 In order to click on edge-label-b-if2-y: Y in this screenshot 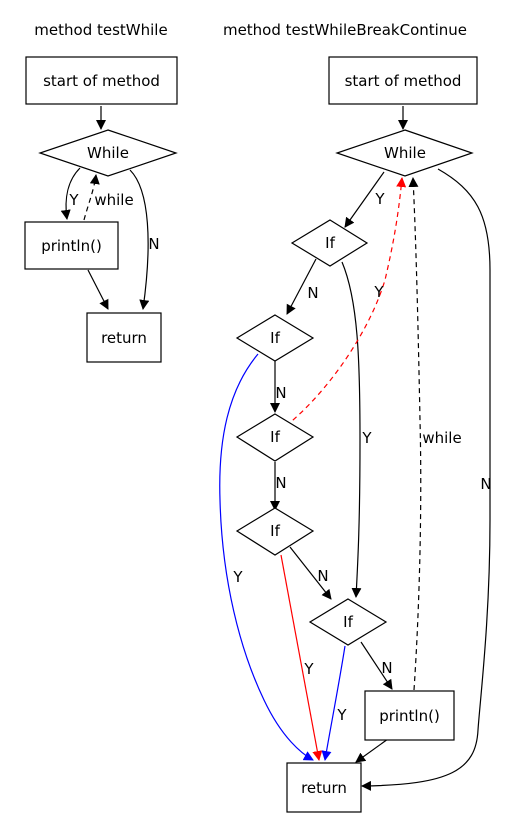, I will do `click(237, 577)`.